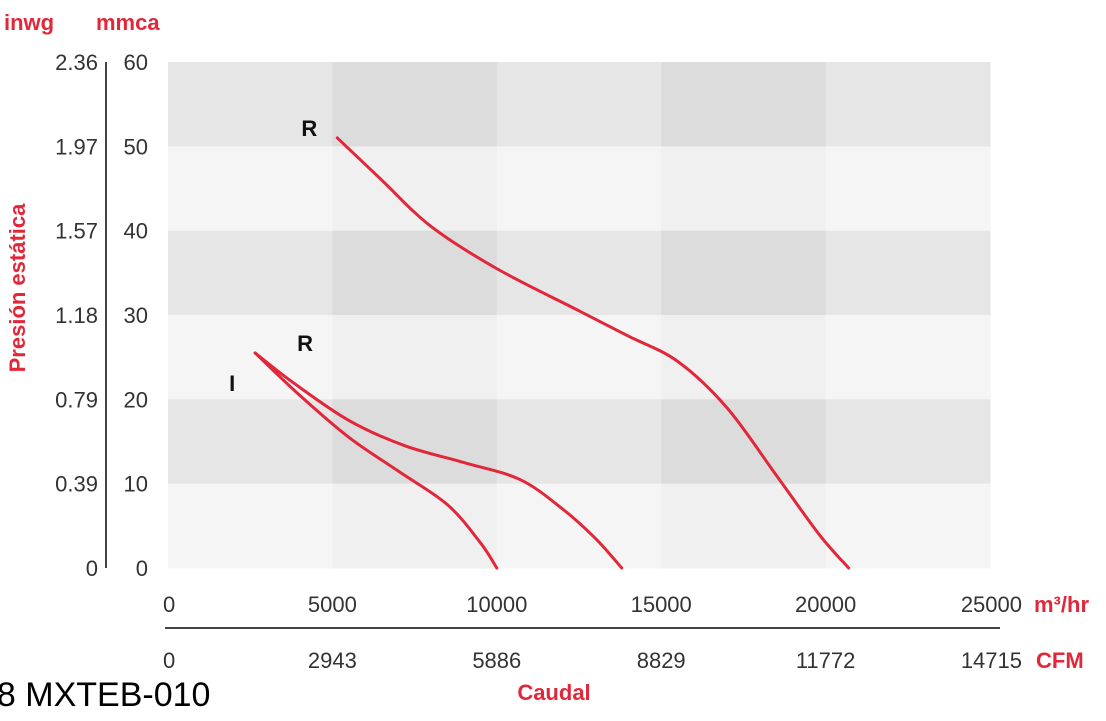  Describe the element at coordinates (825, 604) in the screenshot. I see `x-tick-label: 20000` at that location.